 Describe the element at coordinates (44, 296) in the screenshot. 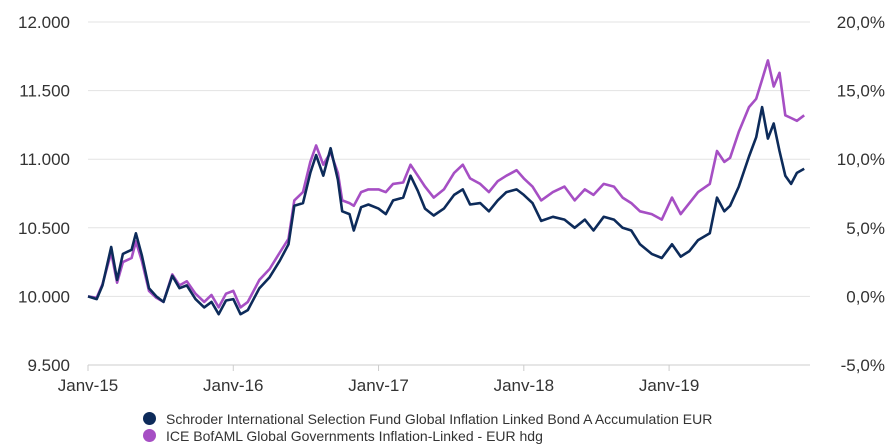

I see `y-tick-label-left: 10.000` at that location.